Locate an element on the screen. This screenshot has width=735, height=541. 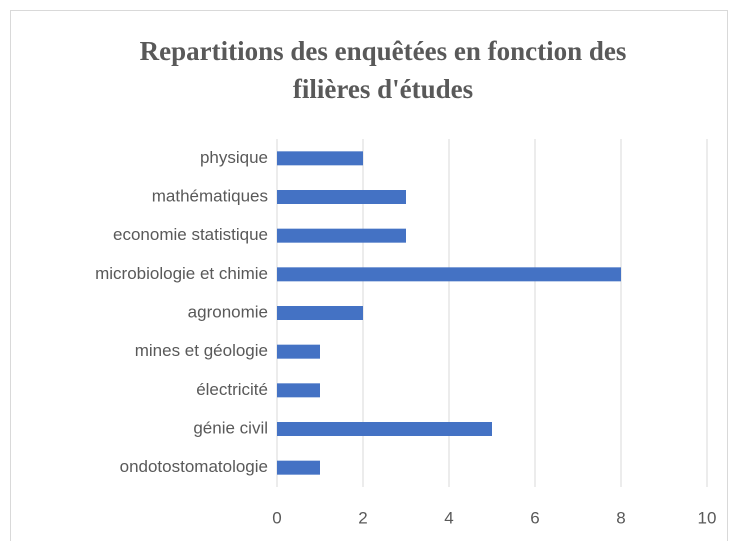
x-tick-label: 0 is located at coordinates (276, 517).